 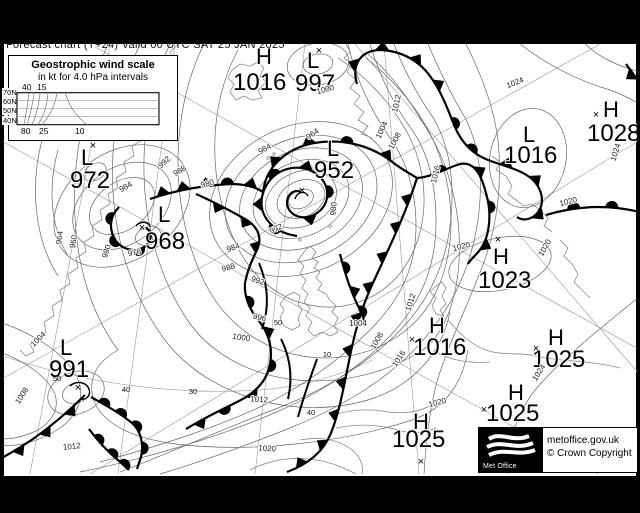 I want to click on wind-scale-lat-label: 50N, so click(x=10, y=110).